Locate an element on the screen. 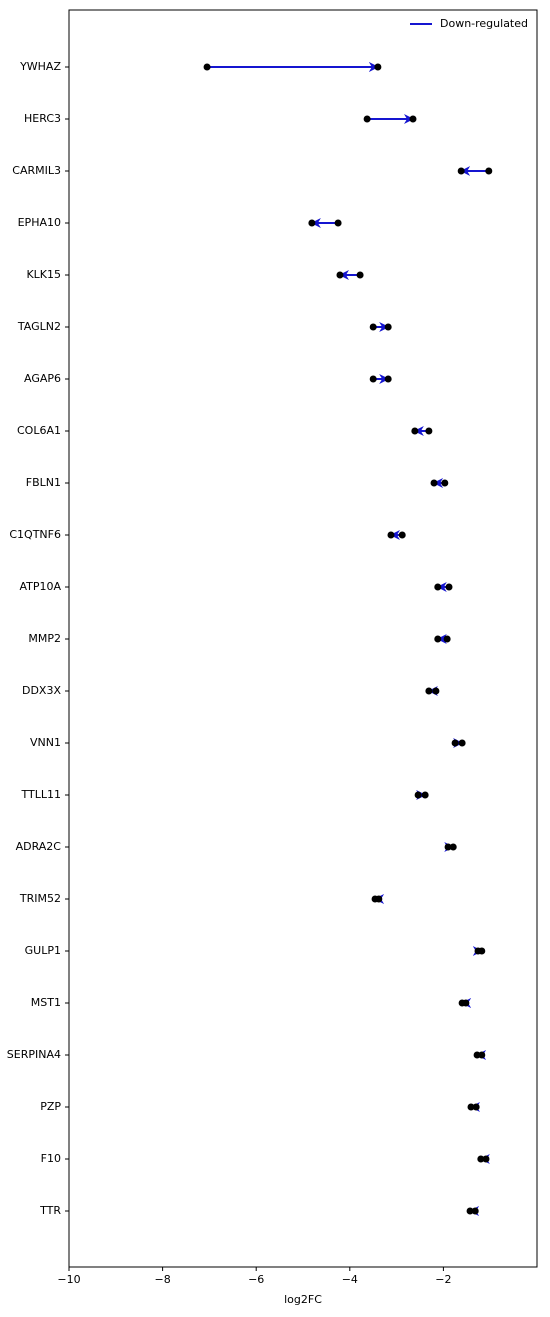 The height and width of the screenshot is (1317, 550). y-tick-label: MMP2 is located at coordinates (44, 638).